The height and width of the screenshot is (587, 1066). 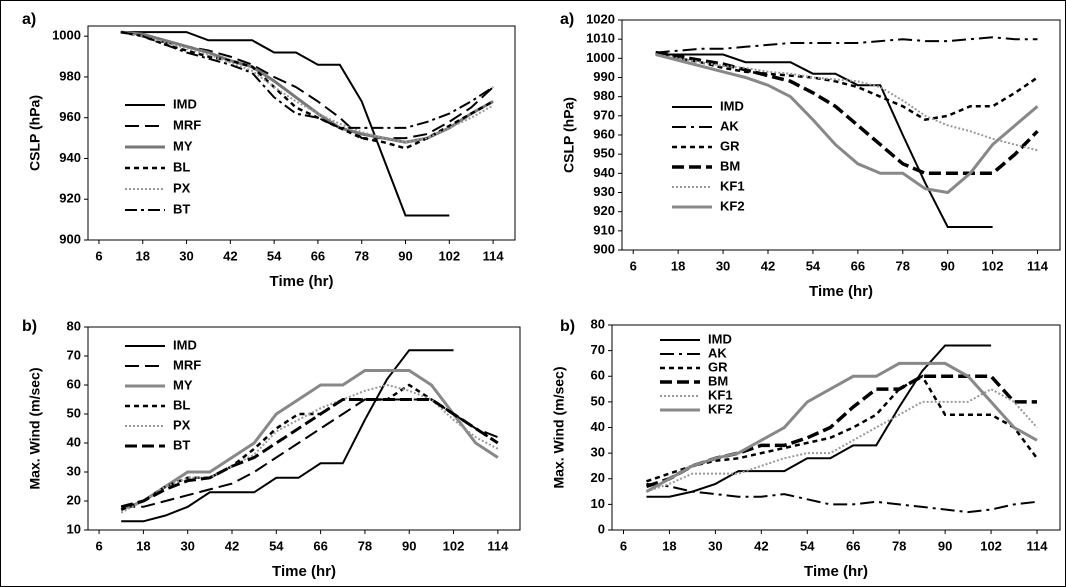 What do you see at coordinates (604, 191) in the screenshot?
I see `y-tick-label: 930` at bounding box center [604, 191].